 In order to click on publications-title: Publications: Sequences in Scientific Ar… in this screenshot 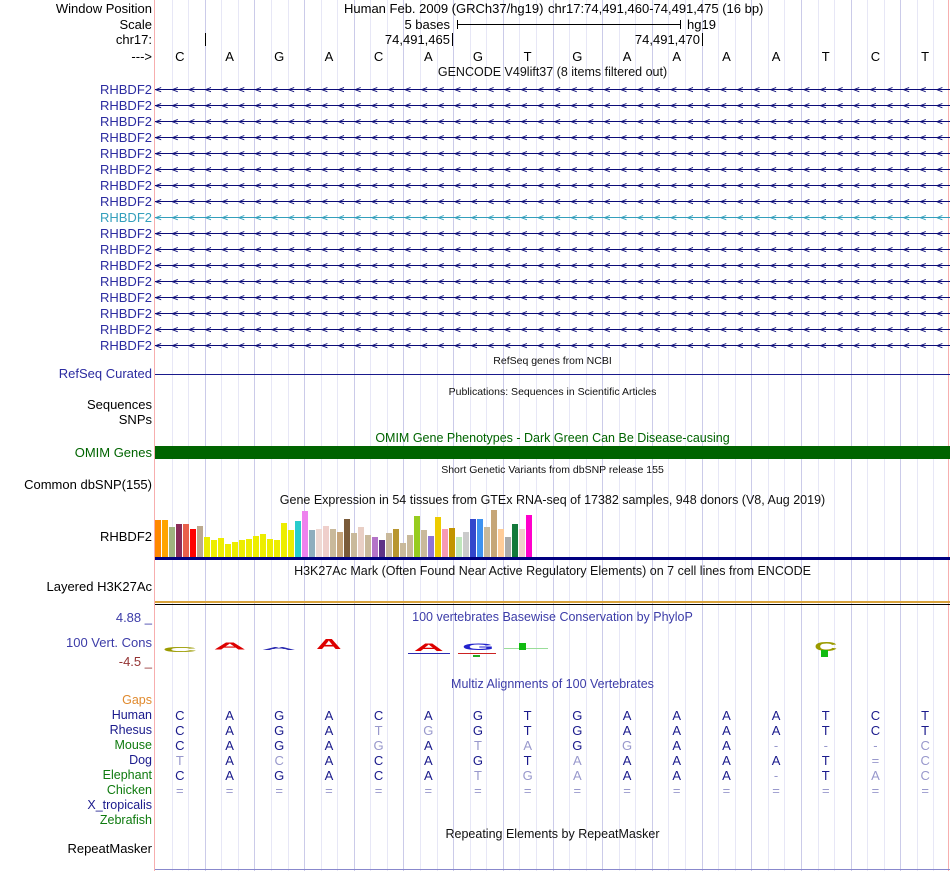, I will do `click(552, 392)`.